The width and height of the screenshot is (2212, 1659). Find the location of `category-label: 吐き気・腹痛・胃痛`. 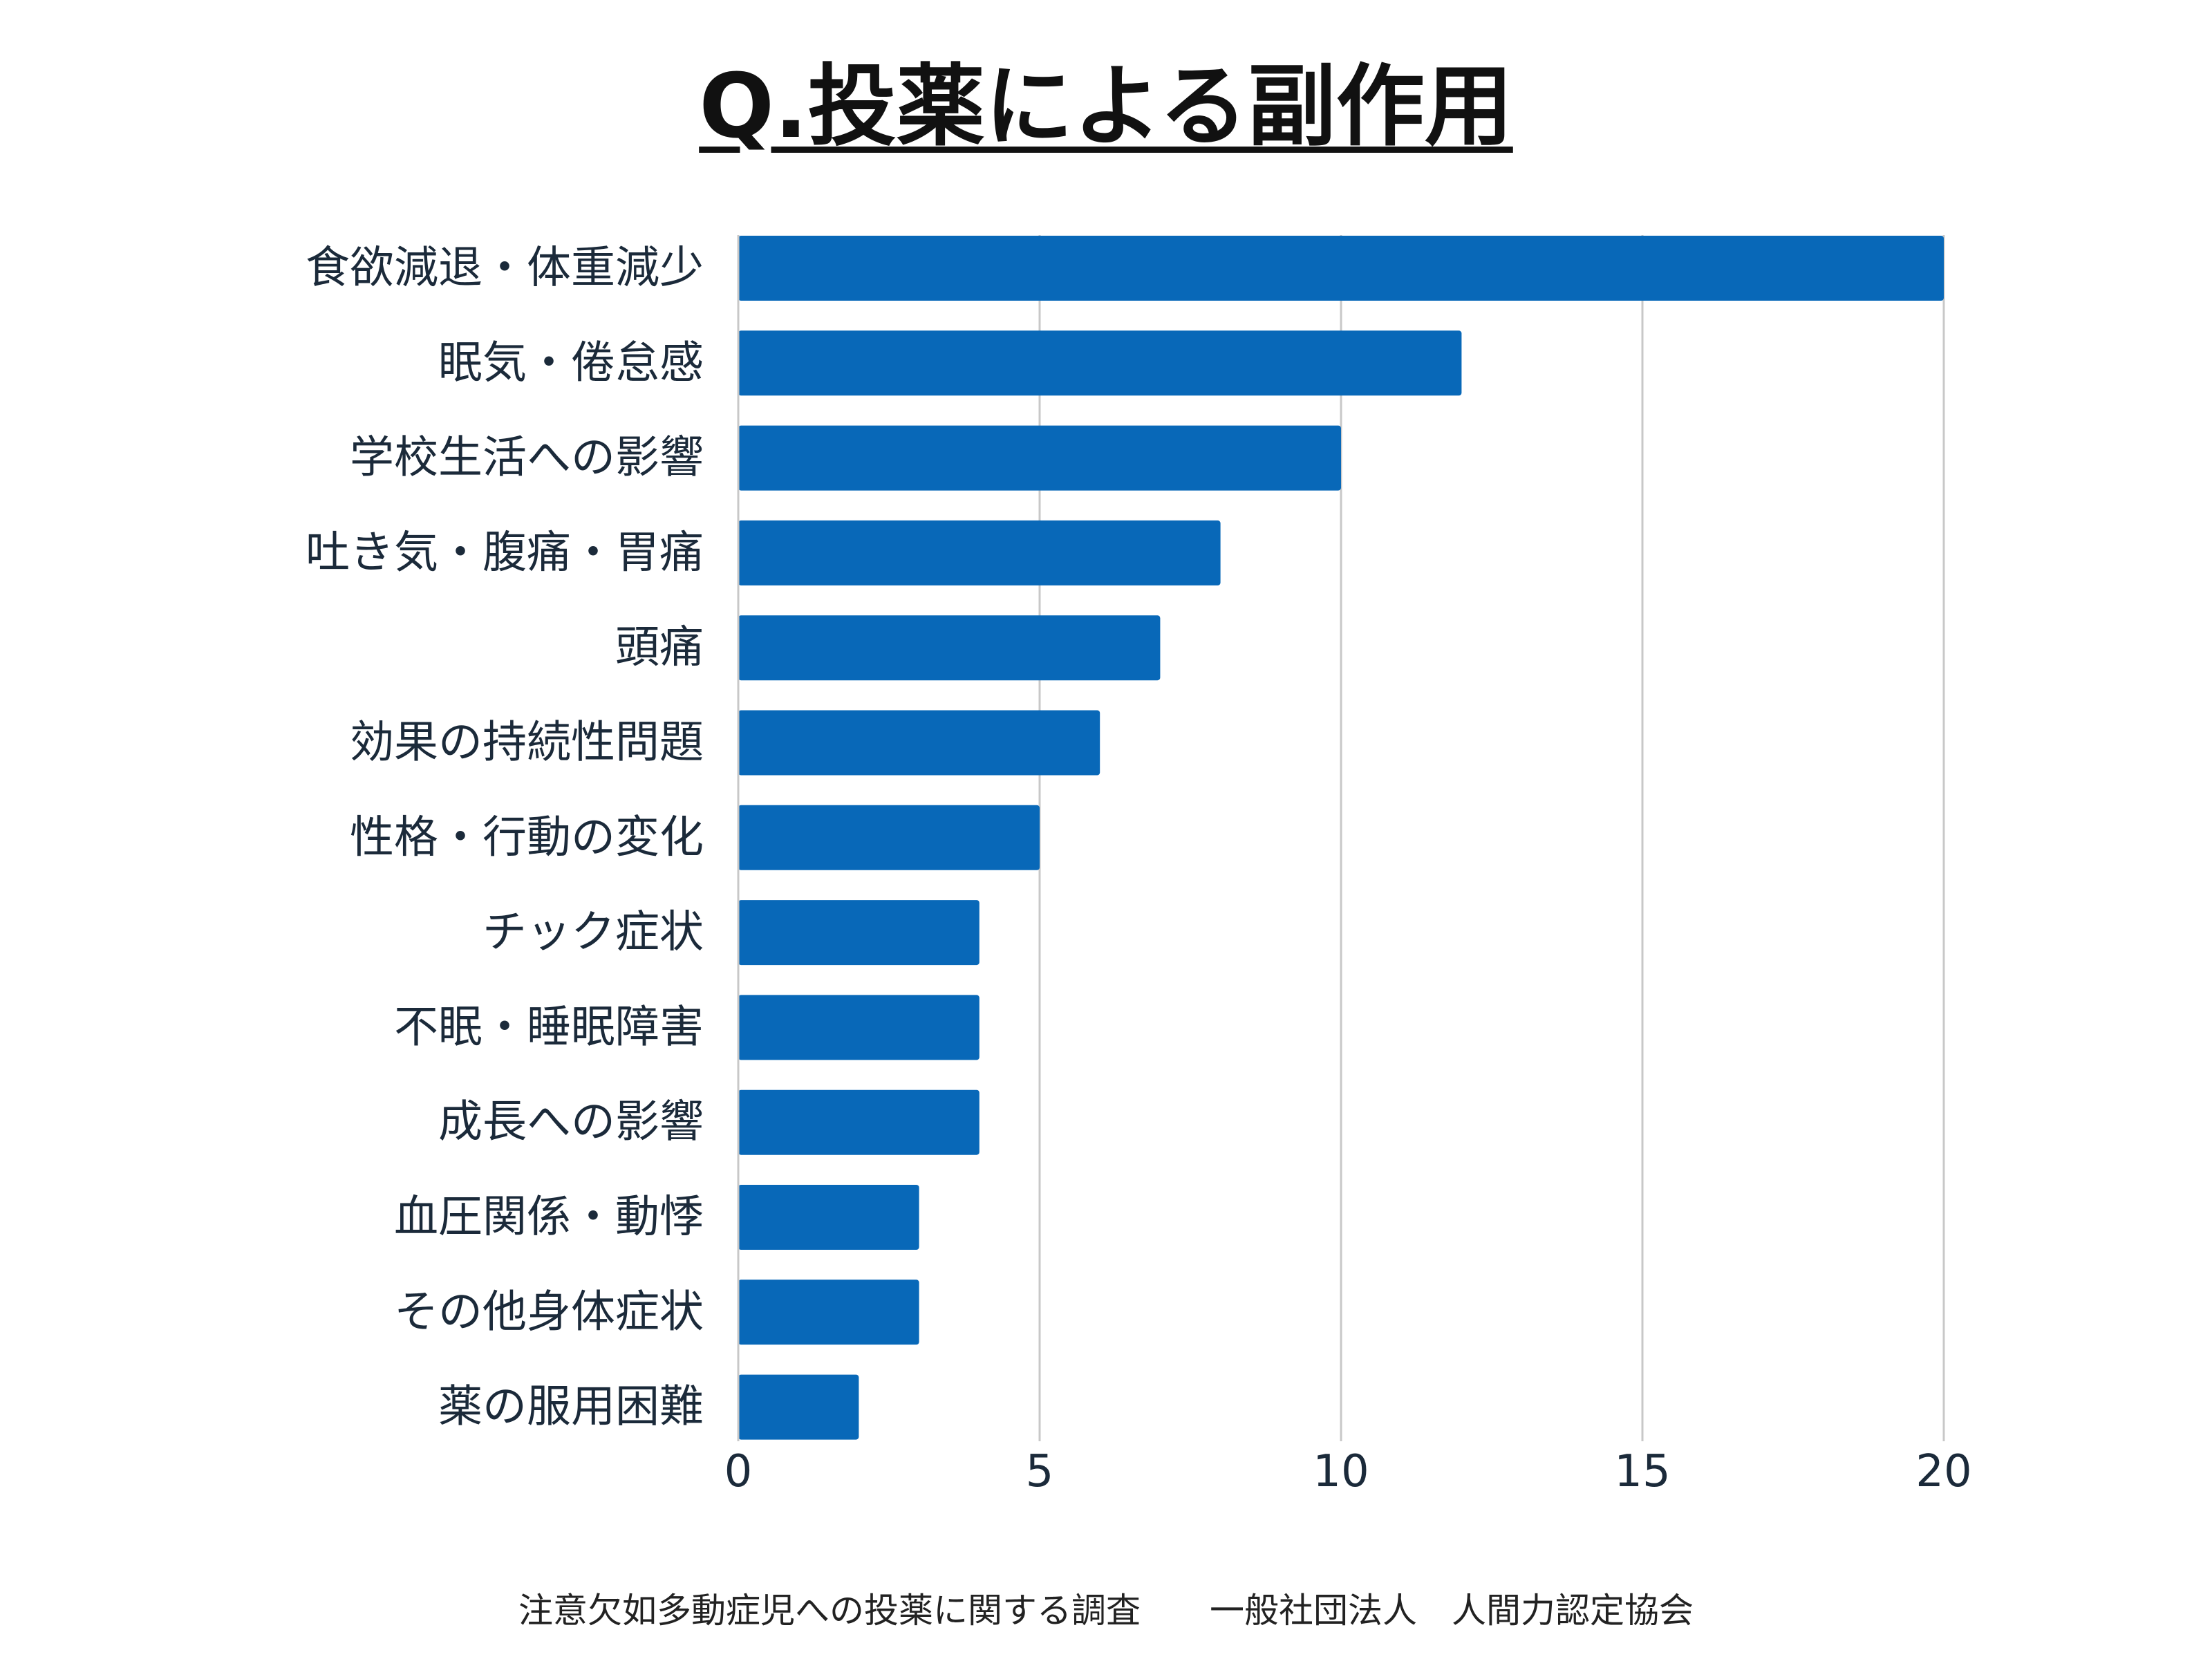

category-label: 吐き気・腹痛・胃痛 is located at coordinates (505, 553).